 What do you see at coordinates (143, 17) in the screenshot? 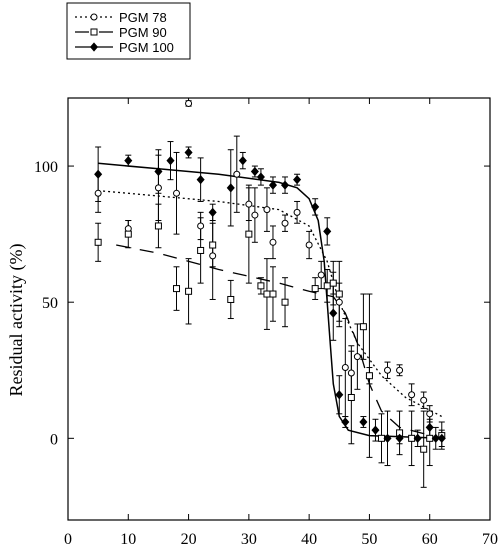
I see `legend-label: PGM 78` at bounding box center [143, 17].